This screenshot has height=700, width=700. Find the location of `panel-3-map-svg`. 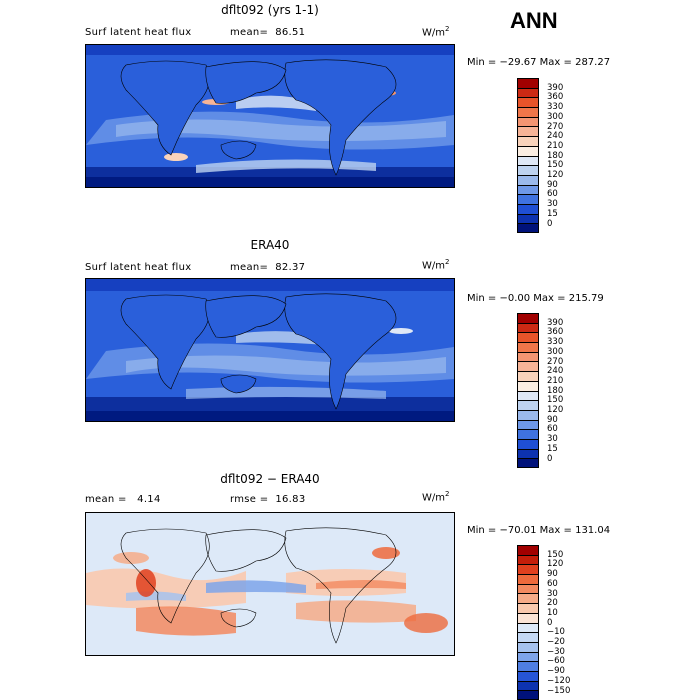

panel-3-map-svg is located at coordinates (270, 584).